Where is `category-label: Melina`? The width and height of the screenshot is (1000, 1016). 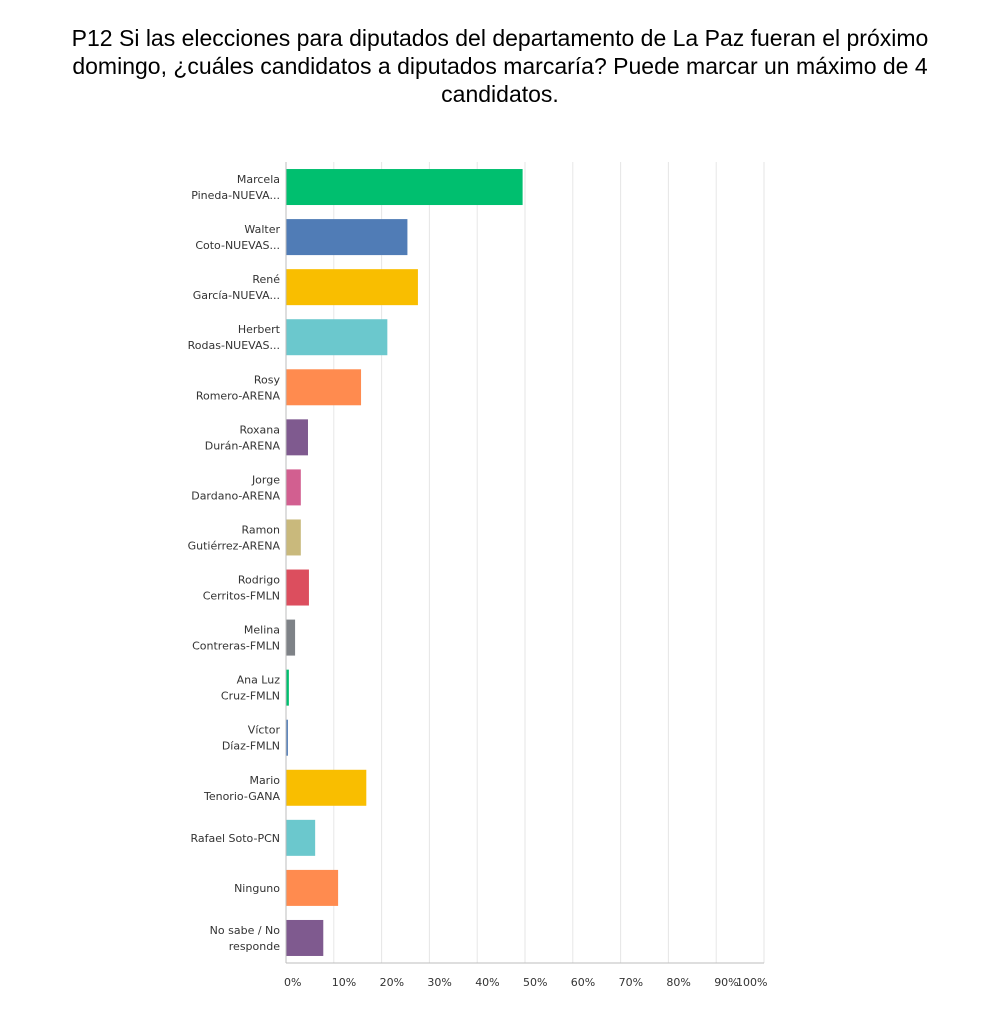
category-label: Melina is located at coordinates (262, 630).